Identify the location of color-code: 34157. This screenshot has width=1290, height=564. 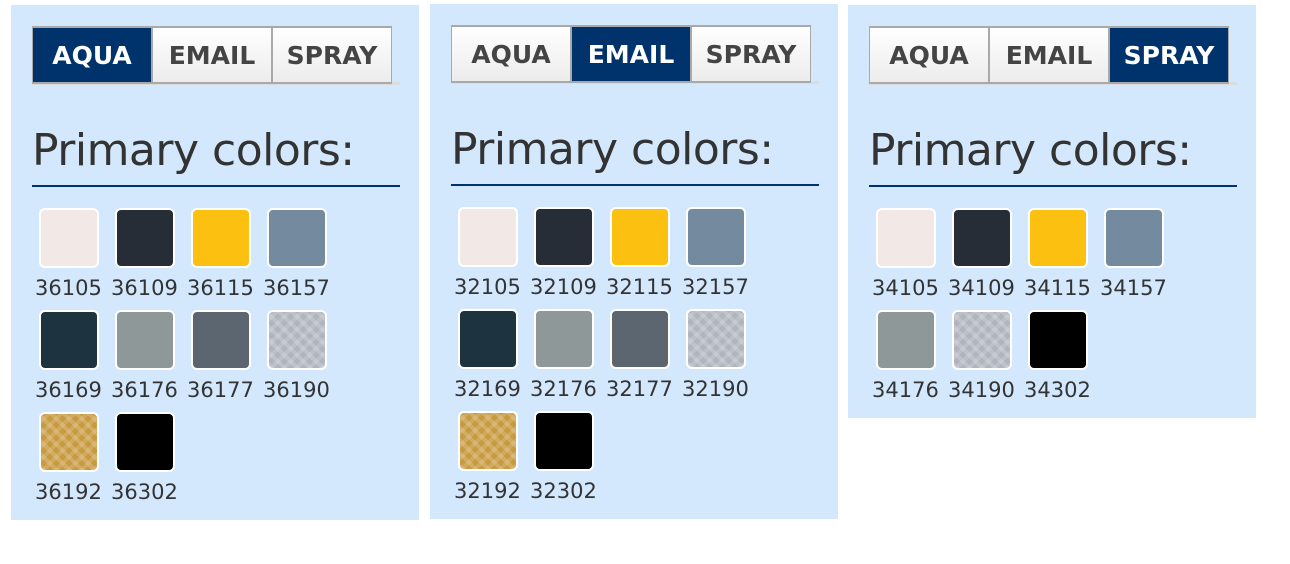
(1133, 288).